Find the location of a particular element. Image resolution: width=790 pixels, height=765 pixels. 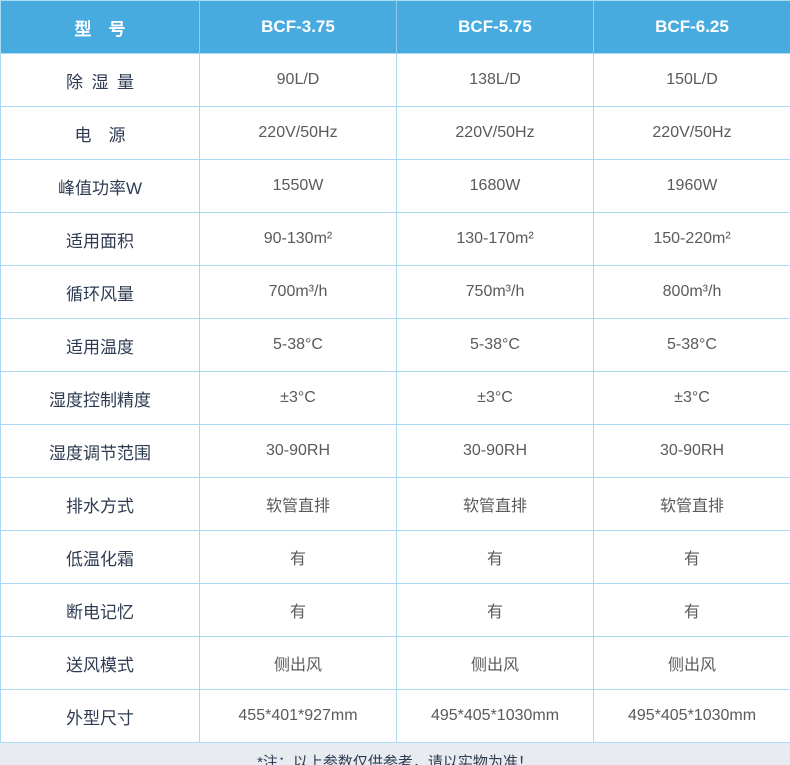

table-row: 排水方式 软管直排 软管直排 软管直排 is located at coordinates (395, 504).